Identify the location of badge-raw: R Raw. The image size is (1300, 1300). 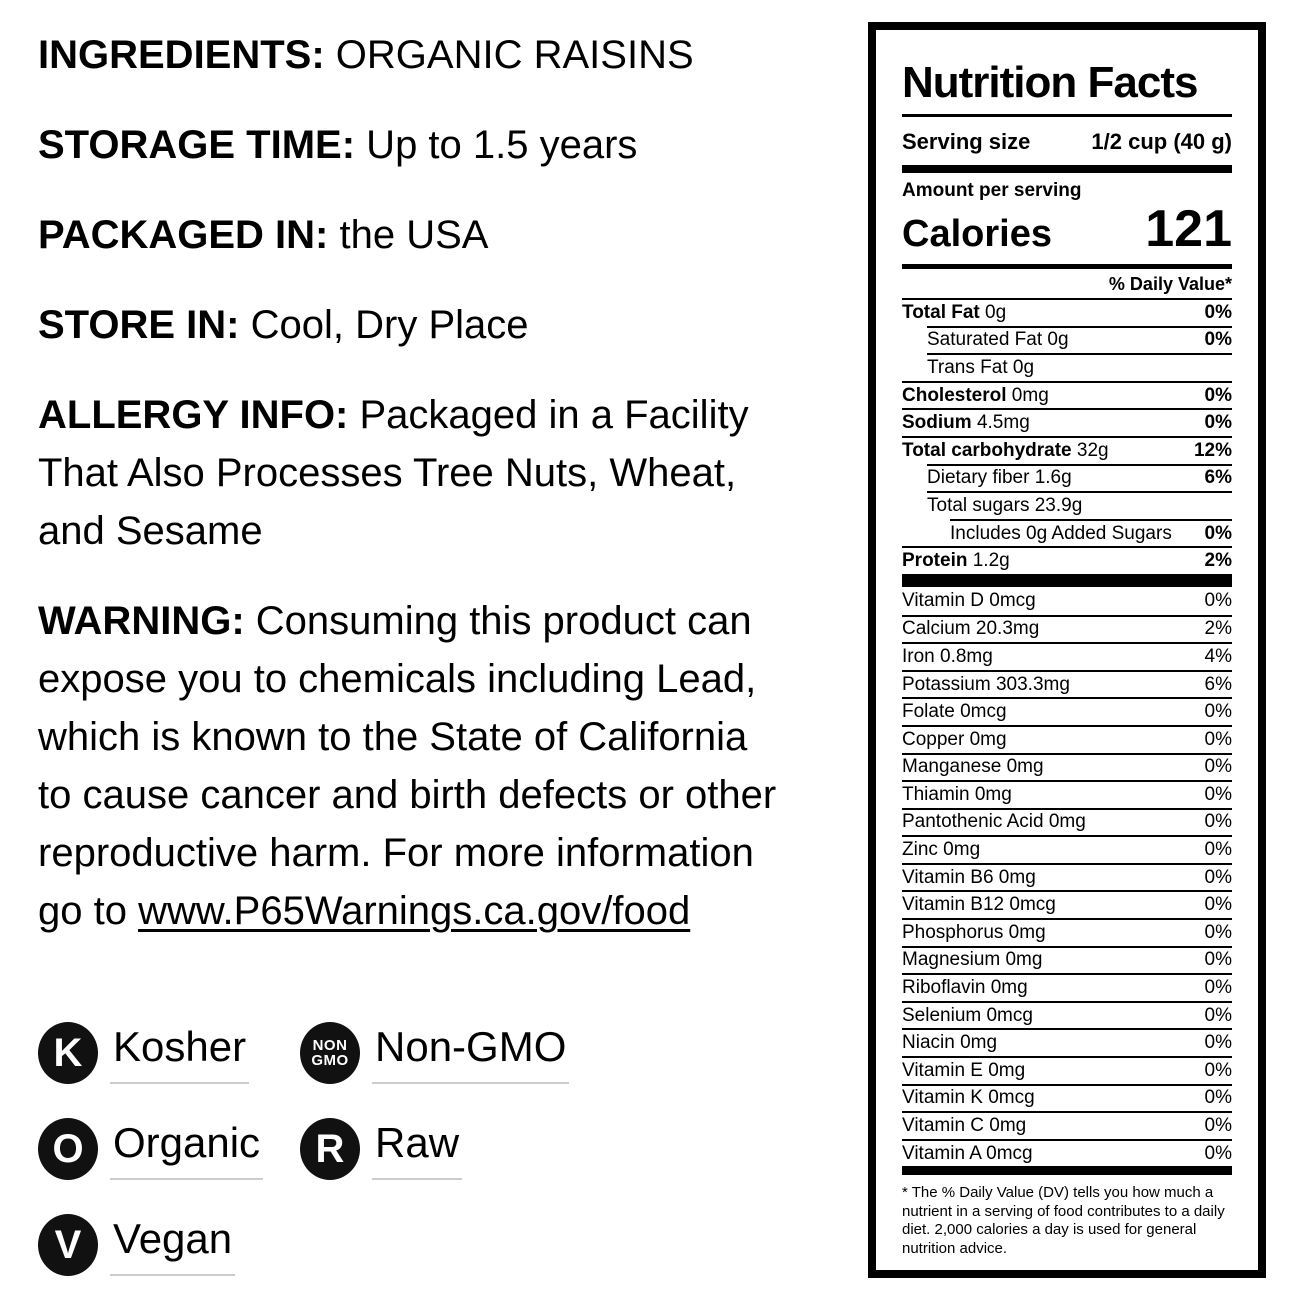
(469, 1149).